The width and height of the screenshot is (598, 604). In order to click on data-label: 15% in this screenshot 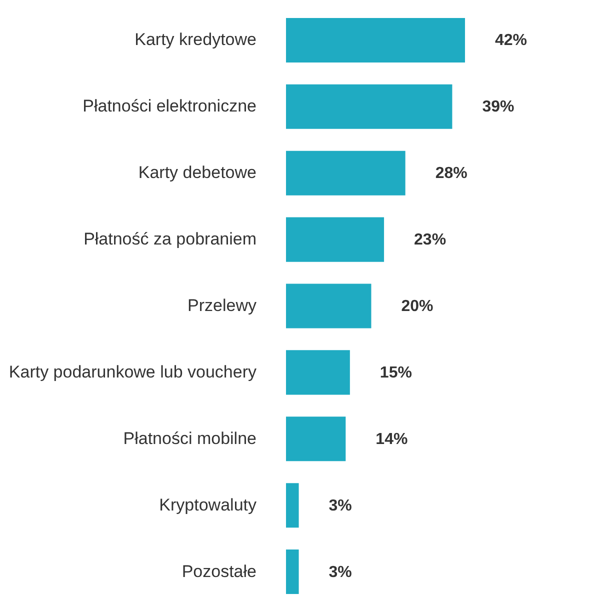, I will do `click(396, 373)`.